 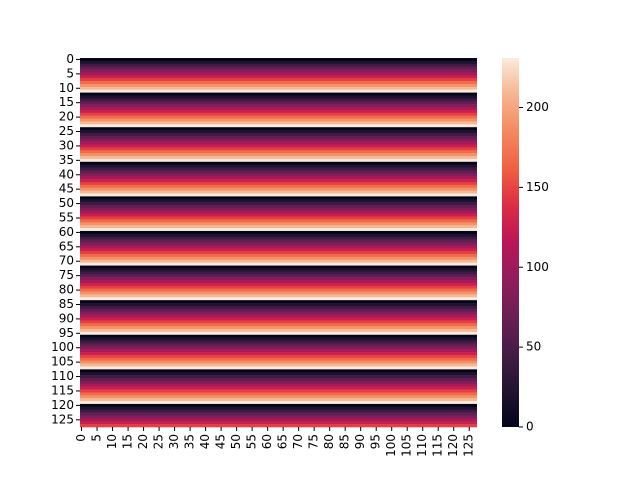 What do you see at coordinates (469, 445) in the screenshot?
I see `x-tick-label: 125` at bounding box center [469, 445].